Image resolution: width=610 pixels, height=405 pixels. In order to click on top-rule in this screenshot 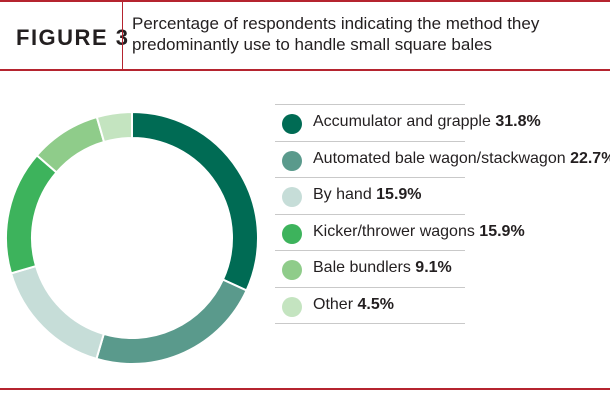, I will do `click(305, 1)`.